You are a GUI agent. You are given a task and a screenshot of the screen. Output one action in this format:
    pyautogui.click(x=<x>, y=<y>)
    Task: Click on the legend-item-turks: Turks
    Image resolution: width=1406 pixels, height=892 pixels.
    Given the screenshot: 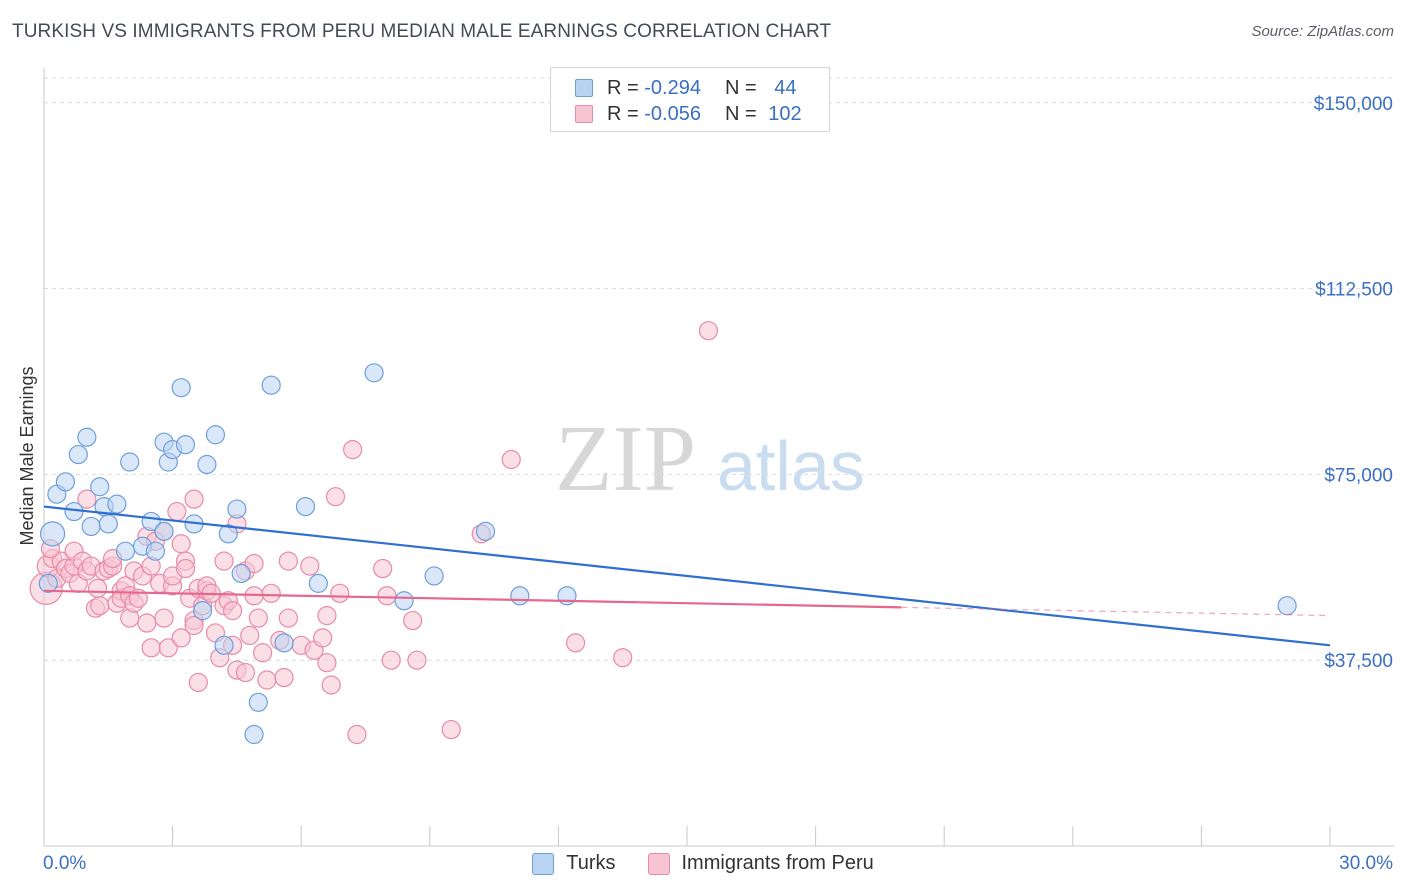 What is the action you would take?
    pyautogui.click(x=574, y=863)
    